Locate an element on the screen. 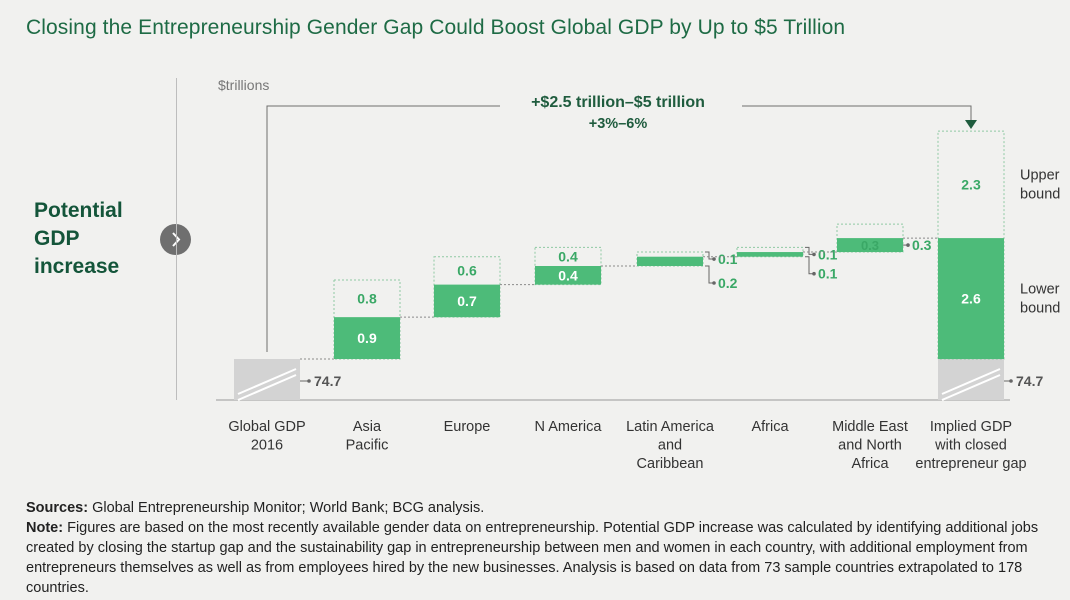 The width and height of the screenshot is (1070, 600). divider-line is located at coordinates (176, 239).